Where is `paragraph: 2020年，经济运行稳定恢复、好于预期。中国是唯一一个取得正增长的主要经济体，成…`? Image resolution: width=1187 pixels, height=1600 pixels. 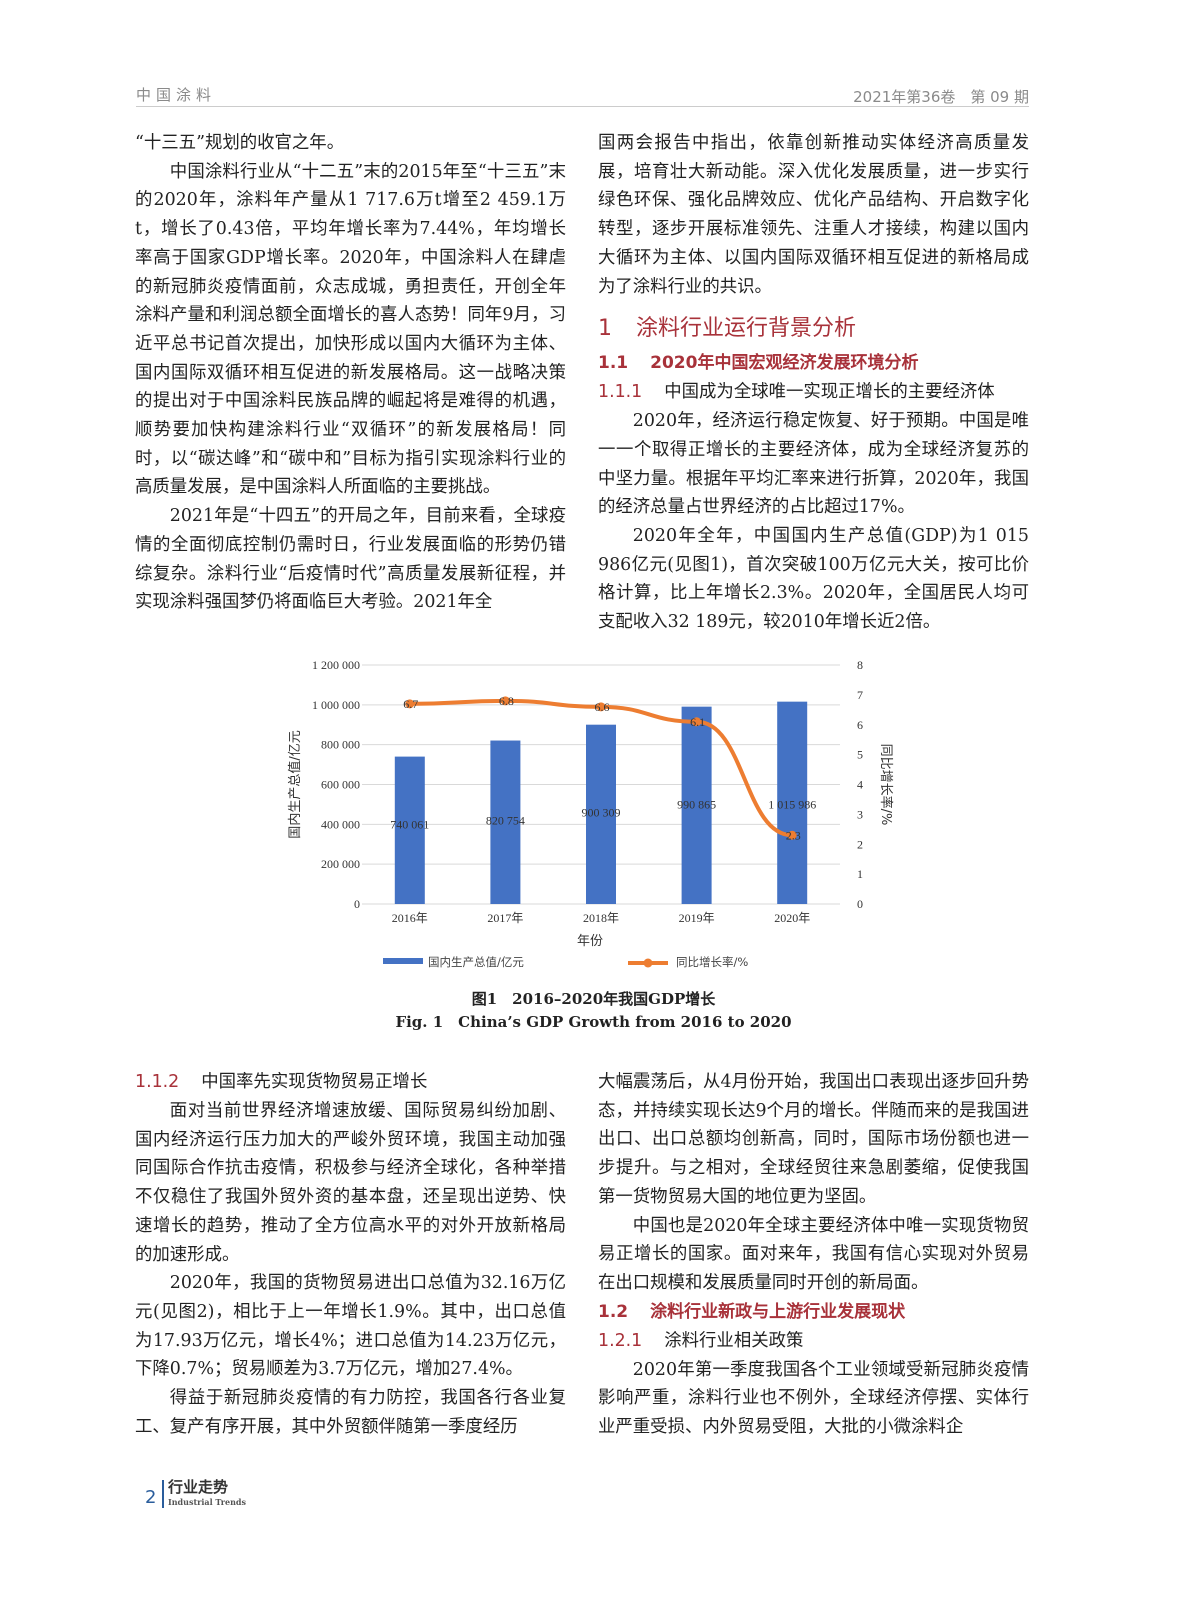 paragraph: 2020年，经济运行稳定恢复、好于预期。中国是唯一一个取得正增长的主要经济体，成… is located at coordinates (813, 464).